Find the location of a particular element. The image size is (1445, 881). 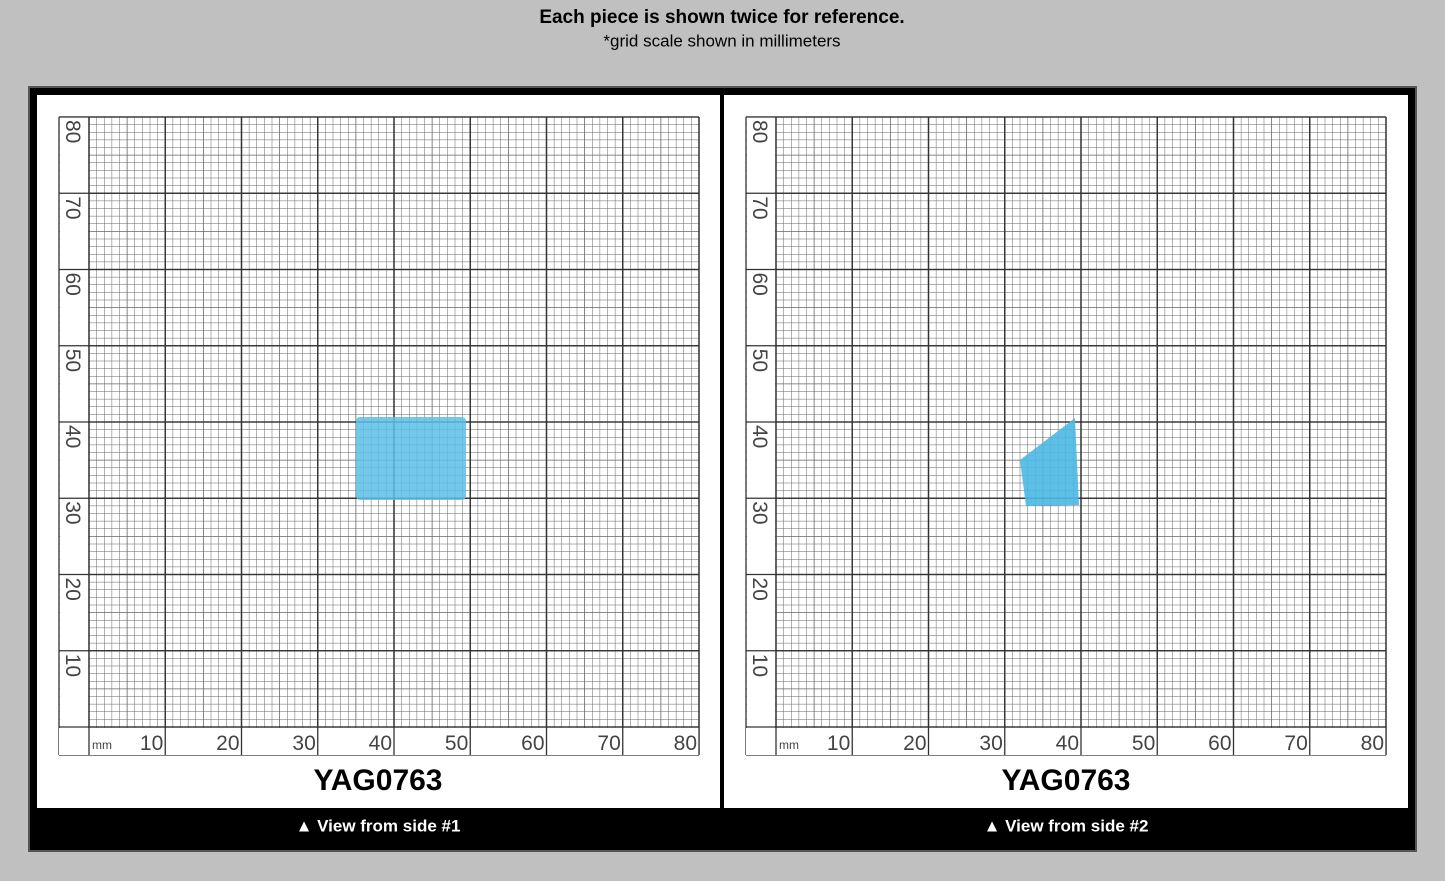

view-caption: ▲ View from side #2 is located at coordinates (1066, 825).